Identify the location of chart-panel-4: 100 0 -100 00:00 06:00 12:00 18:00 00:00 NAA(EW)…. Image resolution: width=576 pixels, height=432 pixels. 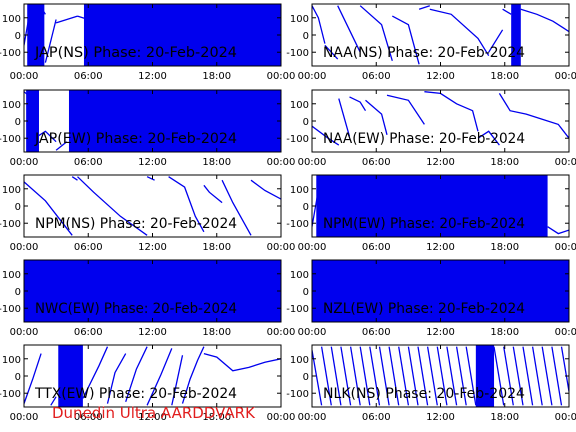
(431, 128).